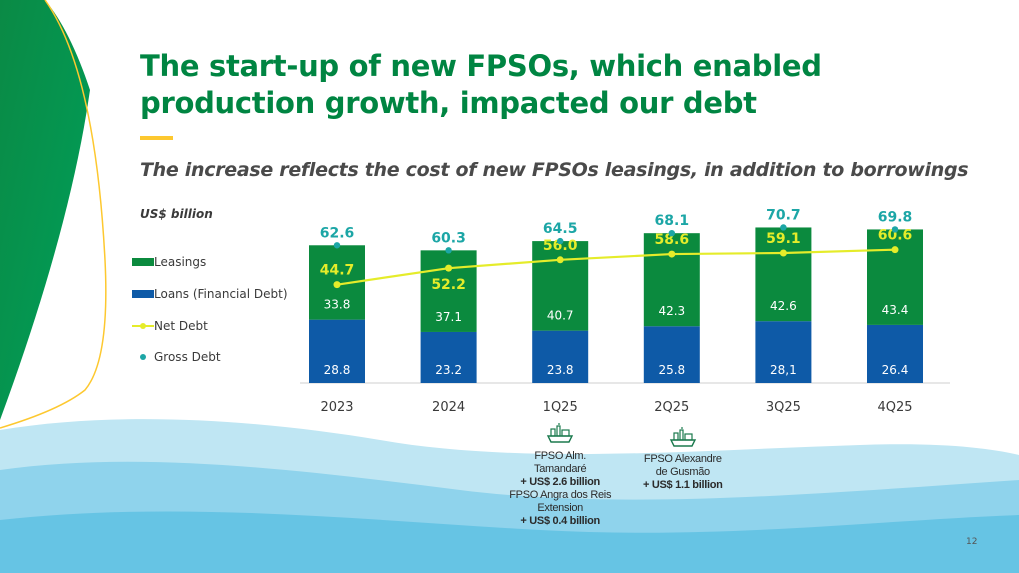  What do you see at coordinates (337, 351) in the screenshot?
I see `bar-loans-2023` at bounding box center [337, 351].